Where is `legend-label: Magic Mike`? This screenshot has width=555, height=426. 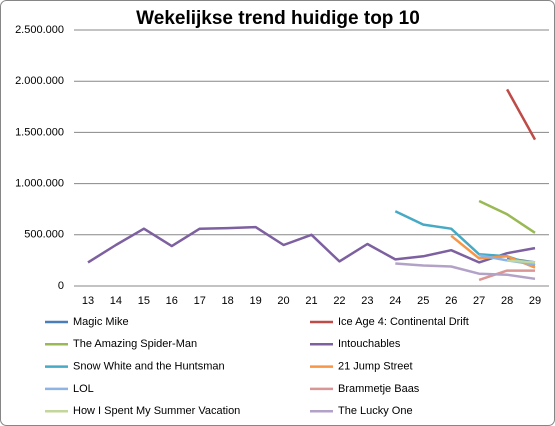
legend-label: Magic Mike is located at coordinates (101, 322).